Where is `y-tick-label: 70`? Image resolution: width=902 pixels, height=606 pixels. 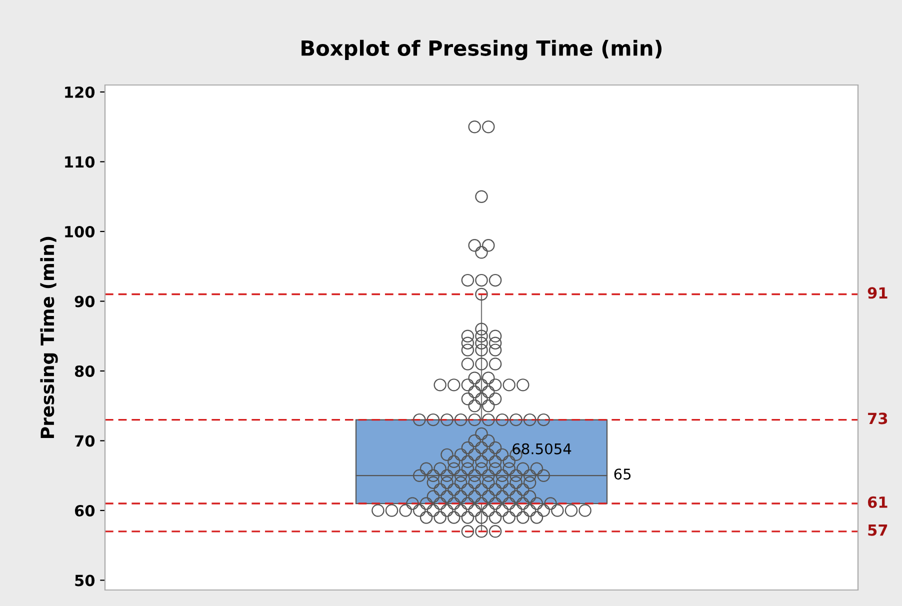
y-tick-label: 70 is located at coordinates (85, 441).